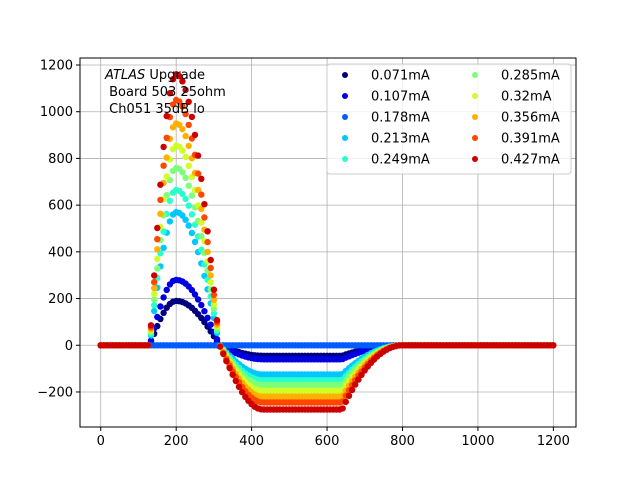 The height and width of the screenshot is (480, 640). Describe the element at coordinates (69, 346) in the screenshot. I see `y-tick-label: 0` at that location.